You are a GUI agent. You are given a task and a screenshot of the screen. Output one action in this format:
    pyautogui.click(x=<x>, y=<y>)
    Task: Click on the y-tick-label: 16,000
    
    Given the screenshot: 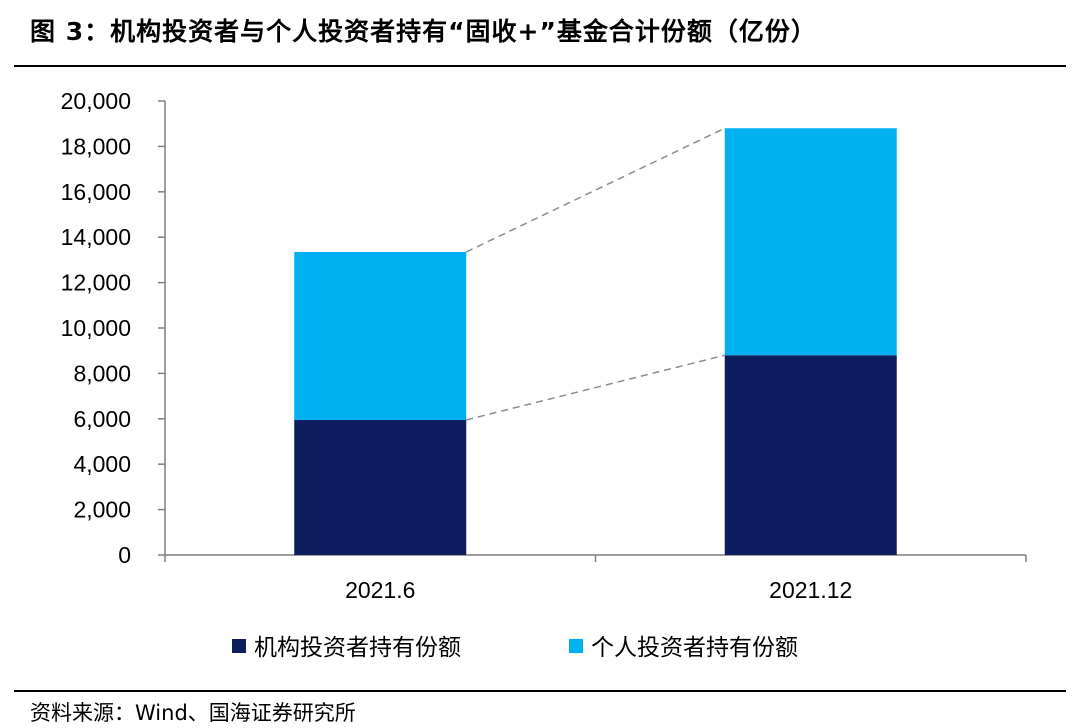 What is the action you would take?
    pyautogui.click(x=96, y=192)
    